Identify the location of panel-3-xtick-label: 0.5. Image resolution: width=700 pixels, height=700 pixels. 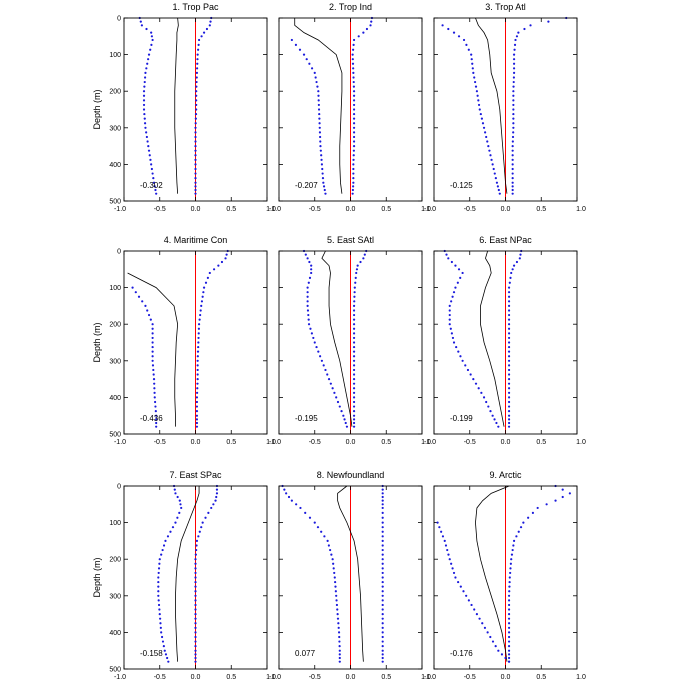
(541, 209).